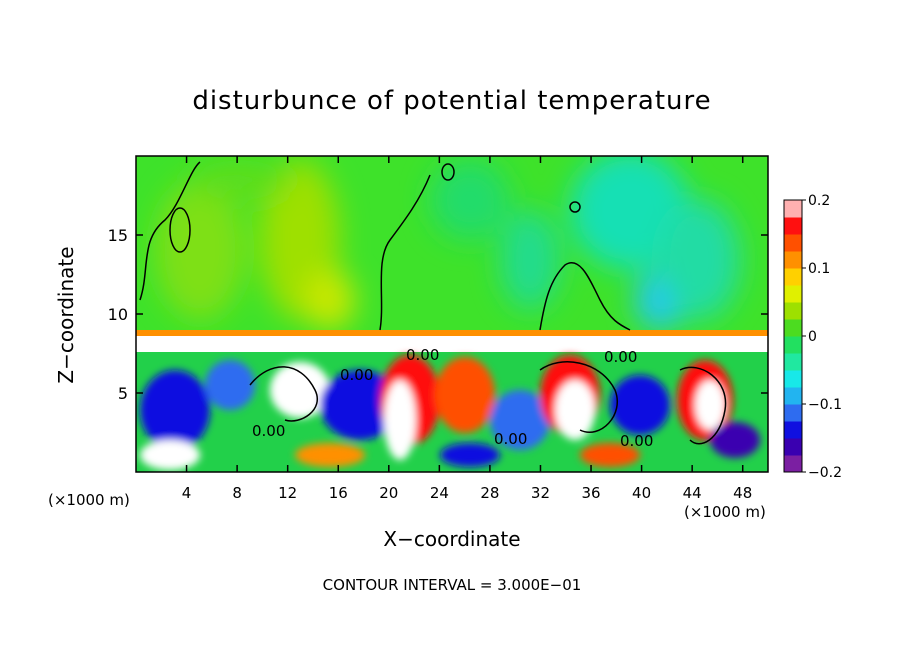 This screenshot has height=654, width=904. I want to click on contour-value-labels: 0.00 0.00 0.00 0.00 0.00 0.00, so click(452, 398).